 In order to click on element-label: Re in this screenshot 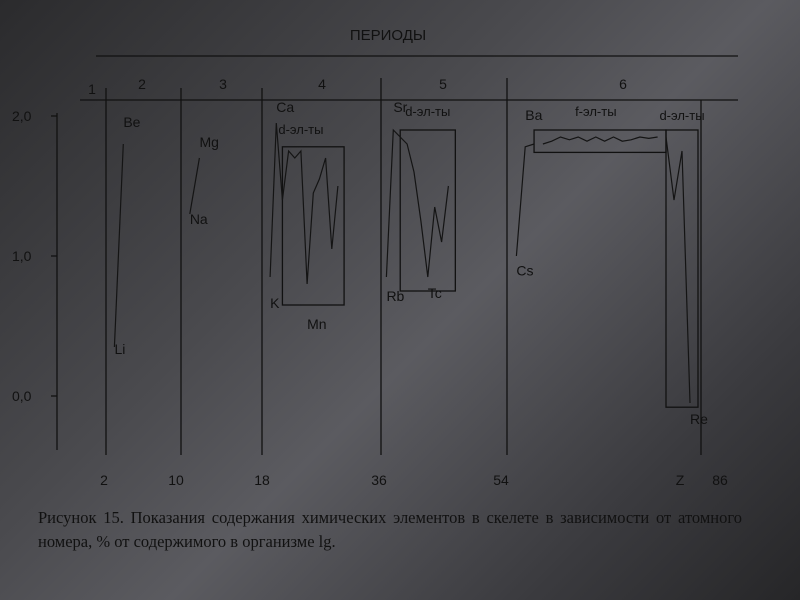, I will do `click(699, 419)`.